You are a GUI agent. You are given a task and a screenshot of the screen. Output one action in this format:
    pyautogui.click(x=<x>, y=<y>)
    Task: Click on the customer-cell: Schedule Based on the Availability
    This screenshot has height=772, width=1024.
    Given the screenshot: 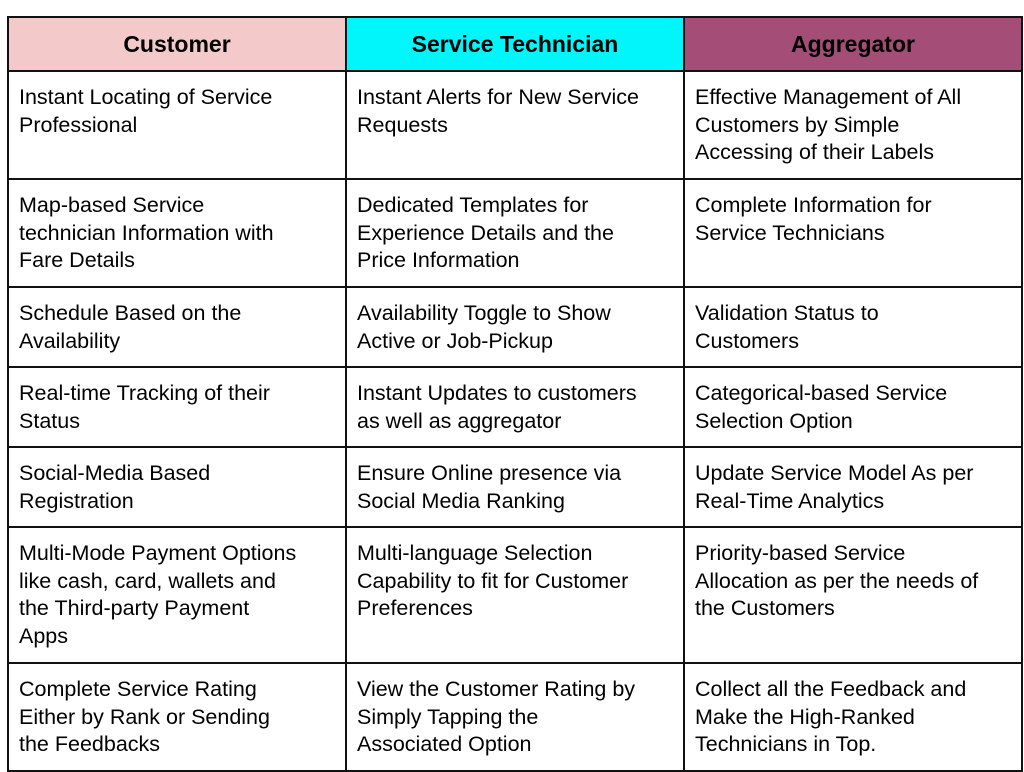 What is the action you would take?
    pyautogui.click(x=177, y=327)
    